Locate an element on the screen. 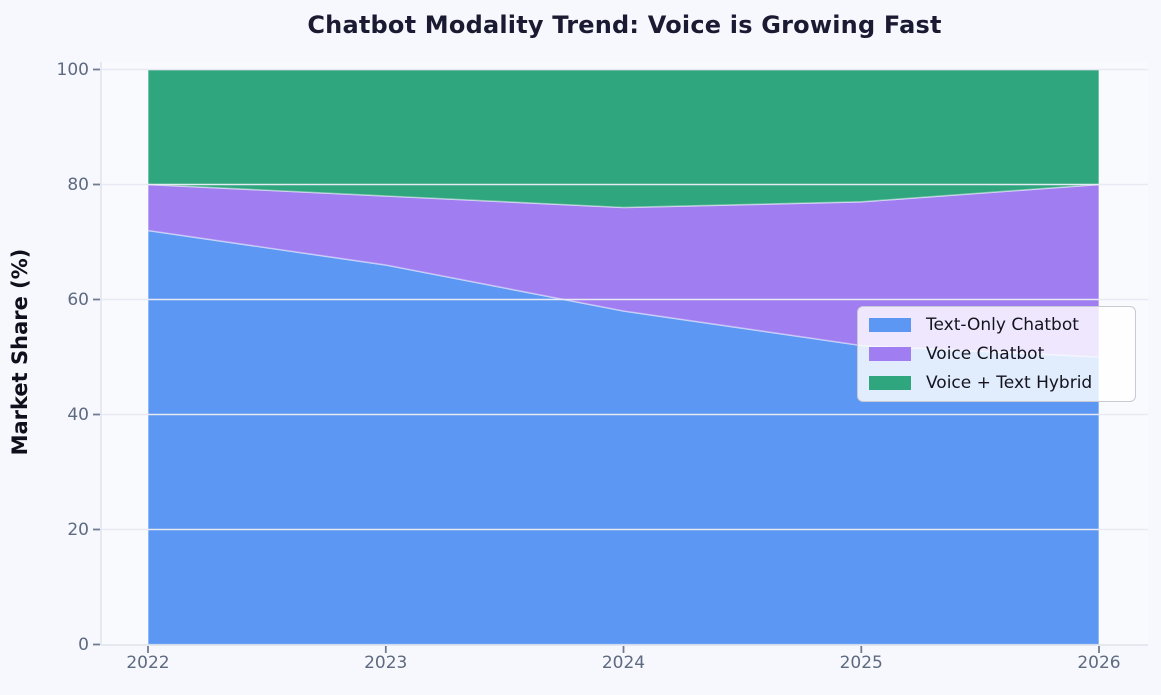 The height and width of the screenshot is (695, 1161). y-axis-label: Market Share (%) is located at coordinates (20, 352).